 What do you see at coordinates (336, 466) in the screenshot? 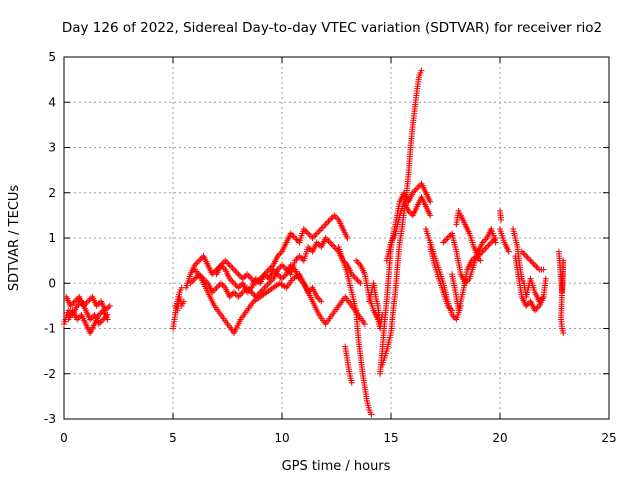
I see `x-axis-title: GPS time / hours` at bounding box center [336, 466].